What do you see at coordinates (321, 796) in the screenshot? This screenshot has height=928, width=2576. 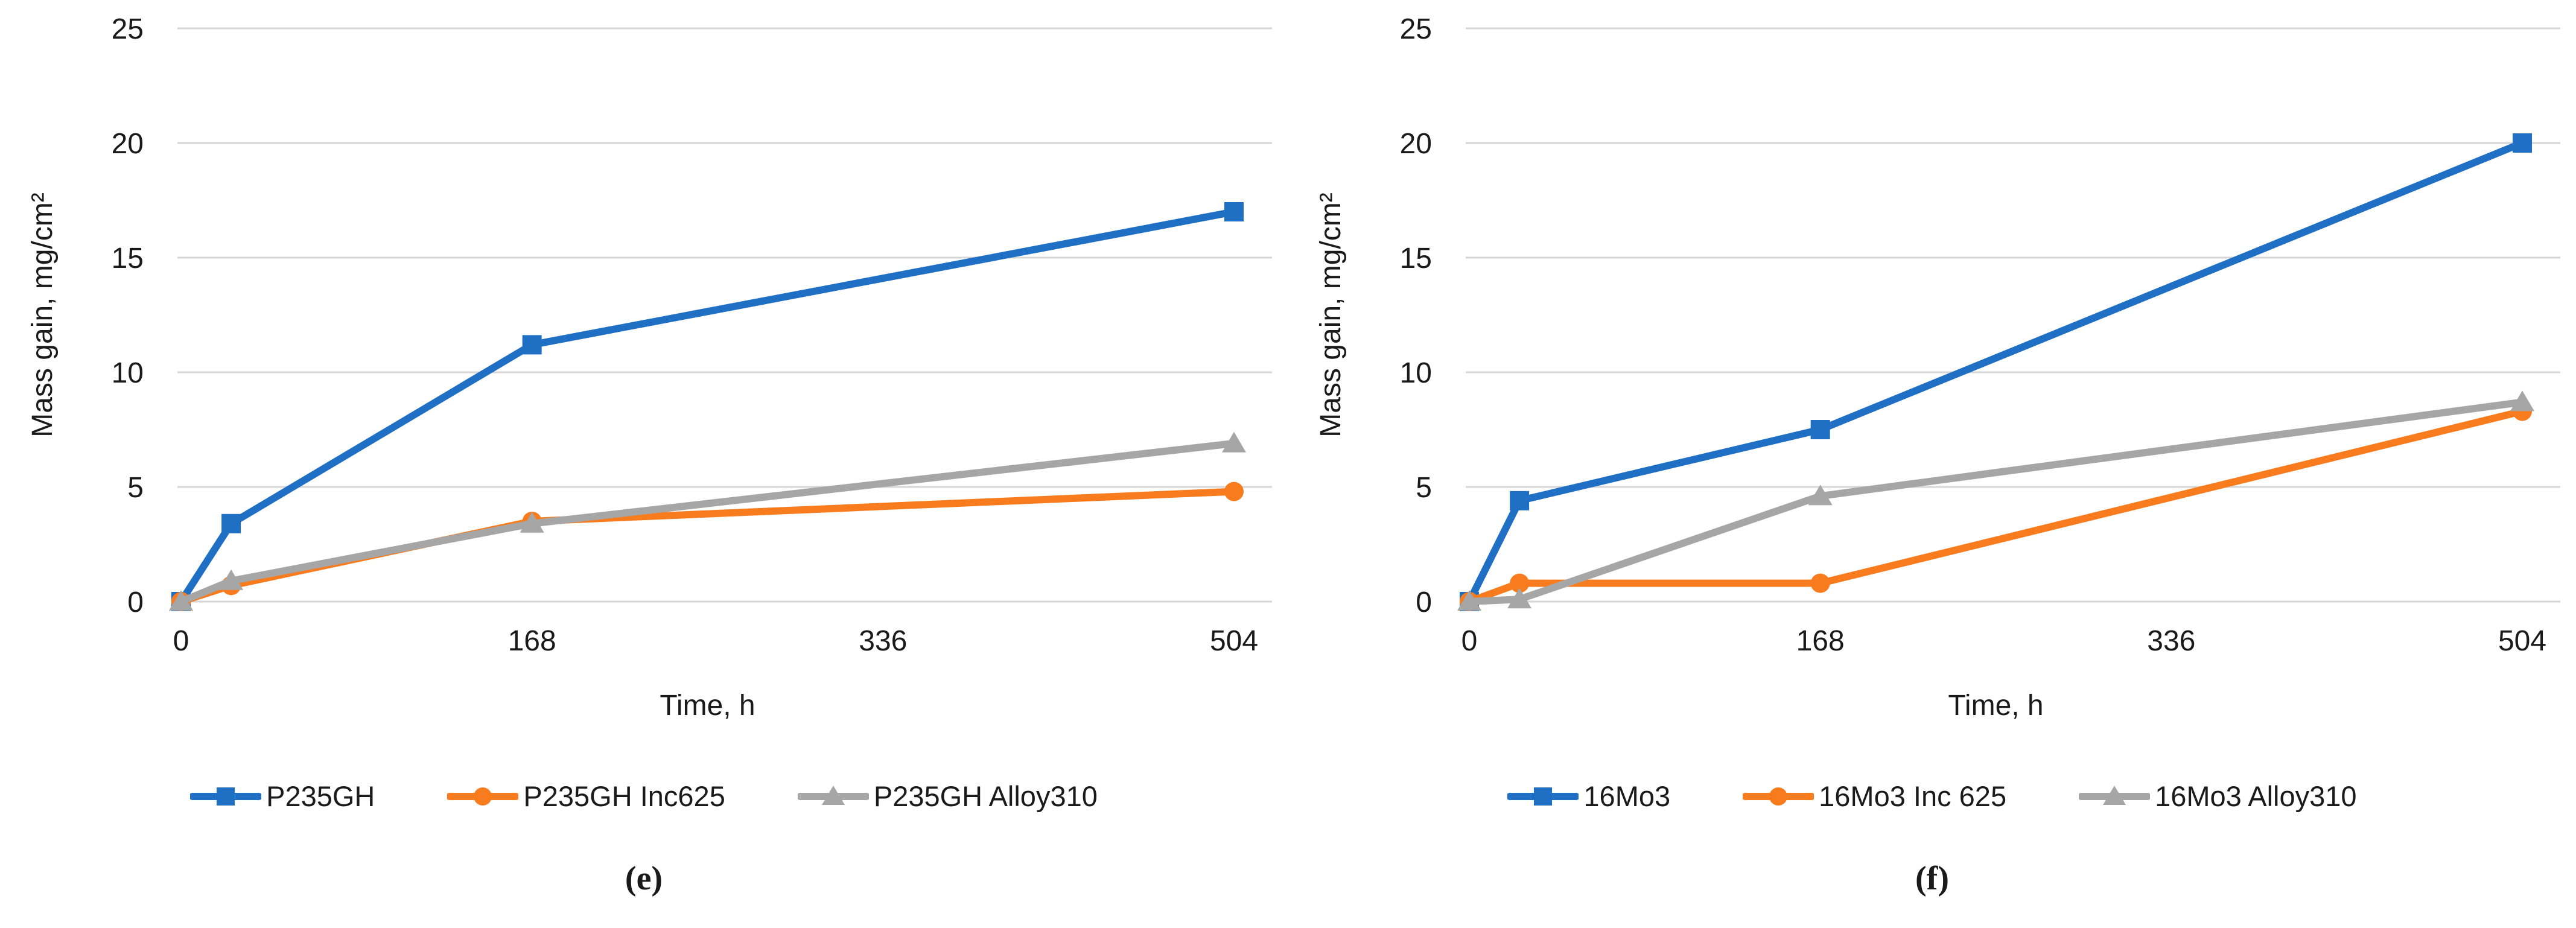 I see `legend-label: P235GH` at bounding box center [321, 796].